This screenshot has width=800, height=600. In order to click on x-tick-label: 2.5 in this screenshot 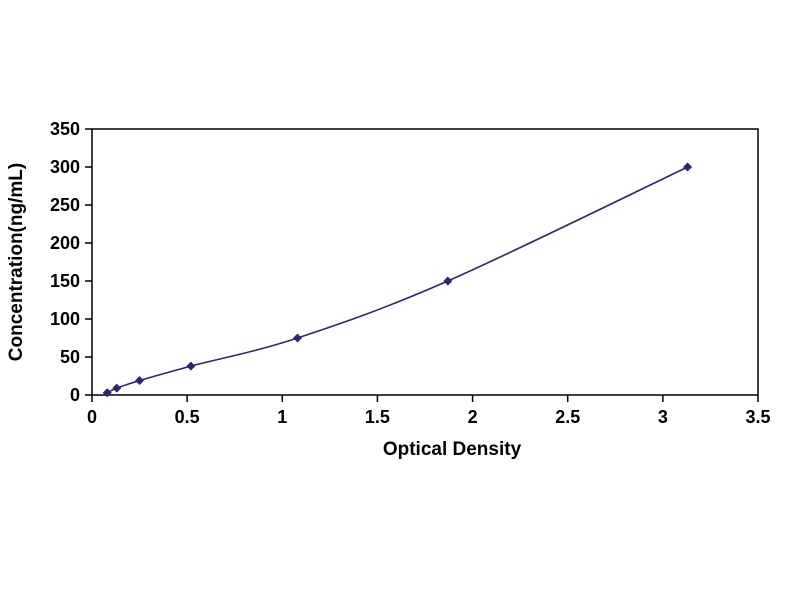, I will do `click(567, 417)`.